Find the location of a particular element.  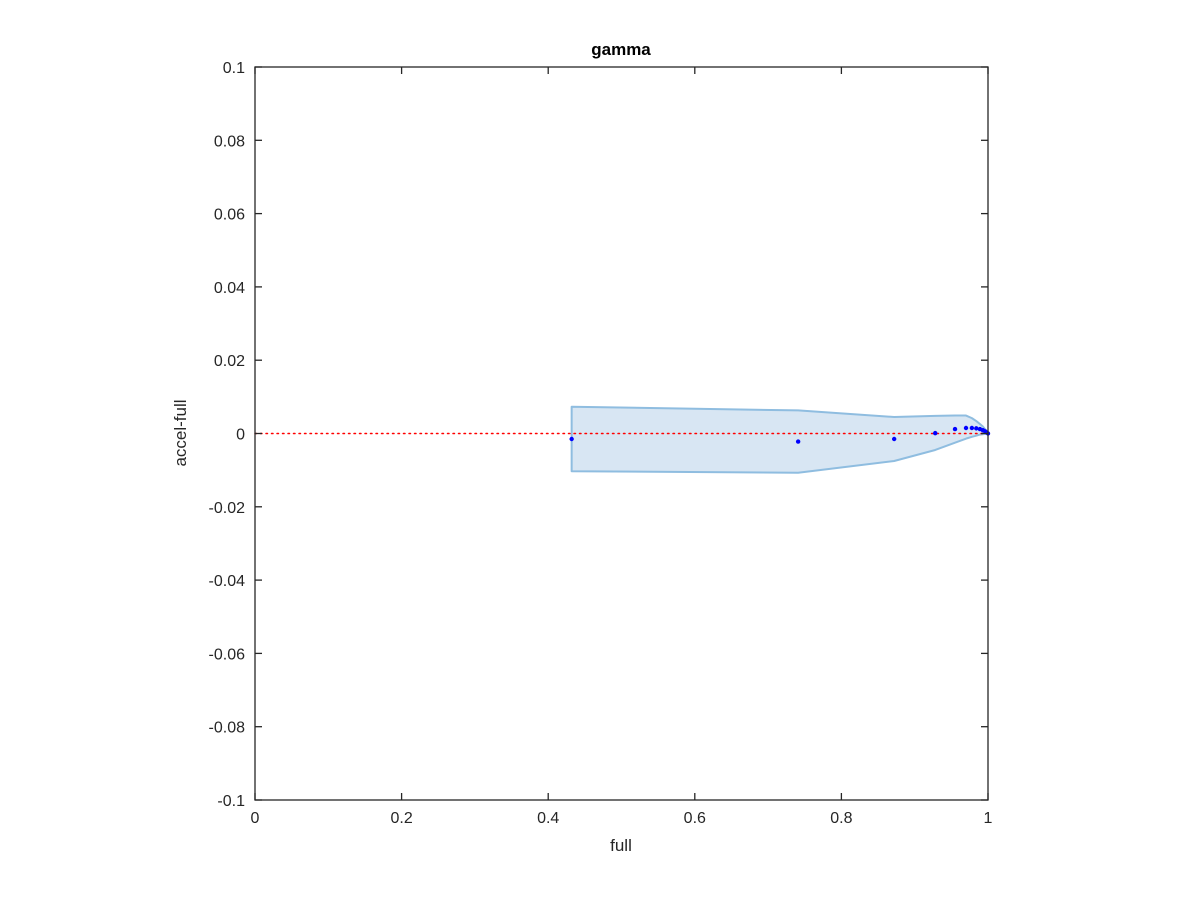

y-tick-label: -0.02 is located at coordinates (227, 508).